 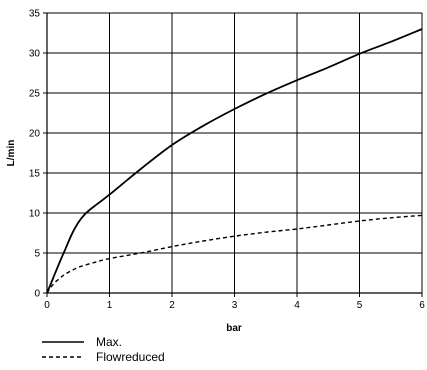 I want to click on legend: Max. Flowreduced, so click(x=103, y=349).